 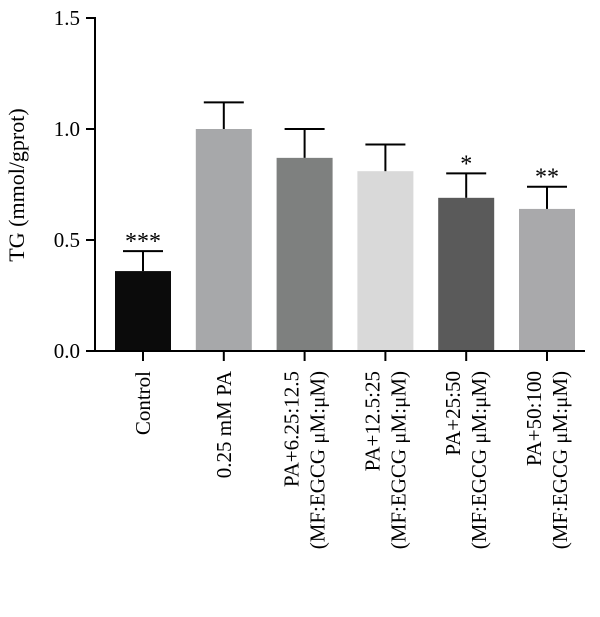 What do you see at coordinates (453, 413) in the screenshot?
I see `x-tick-label: PA+25:50` at bounding box center [453, 413].